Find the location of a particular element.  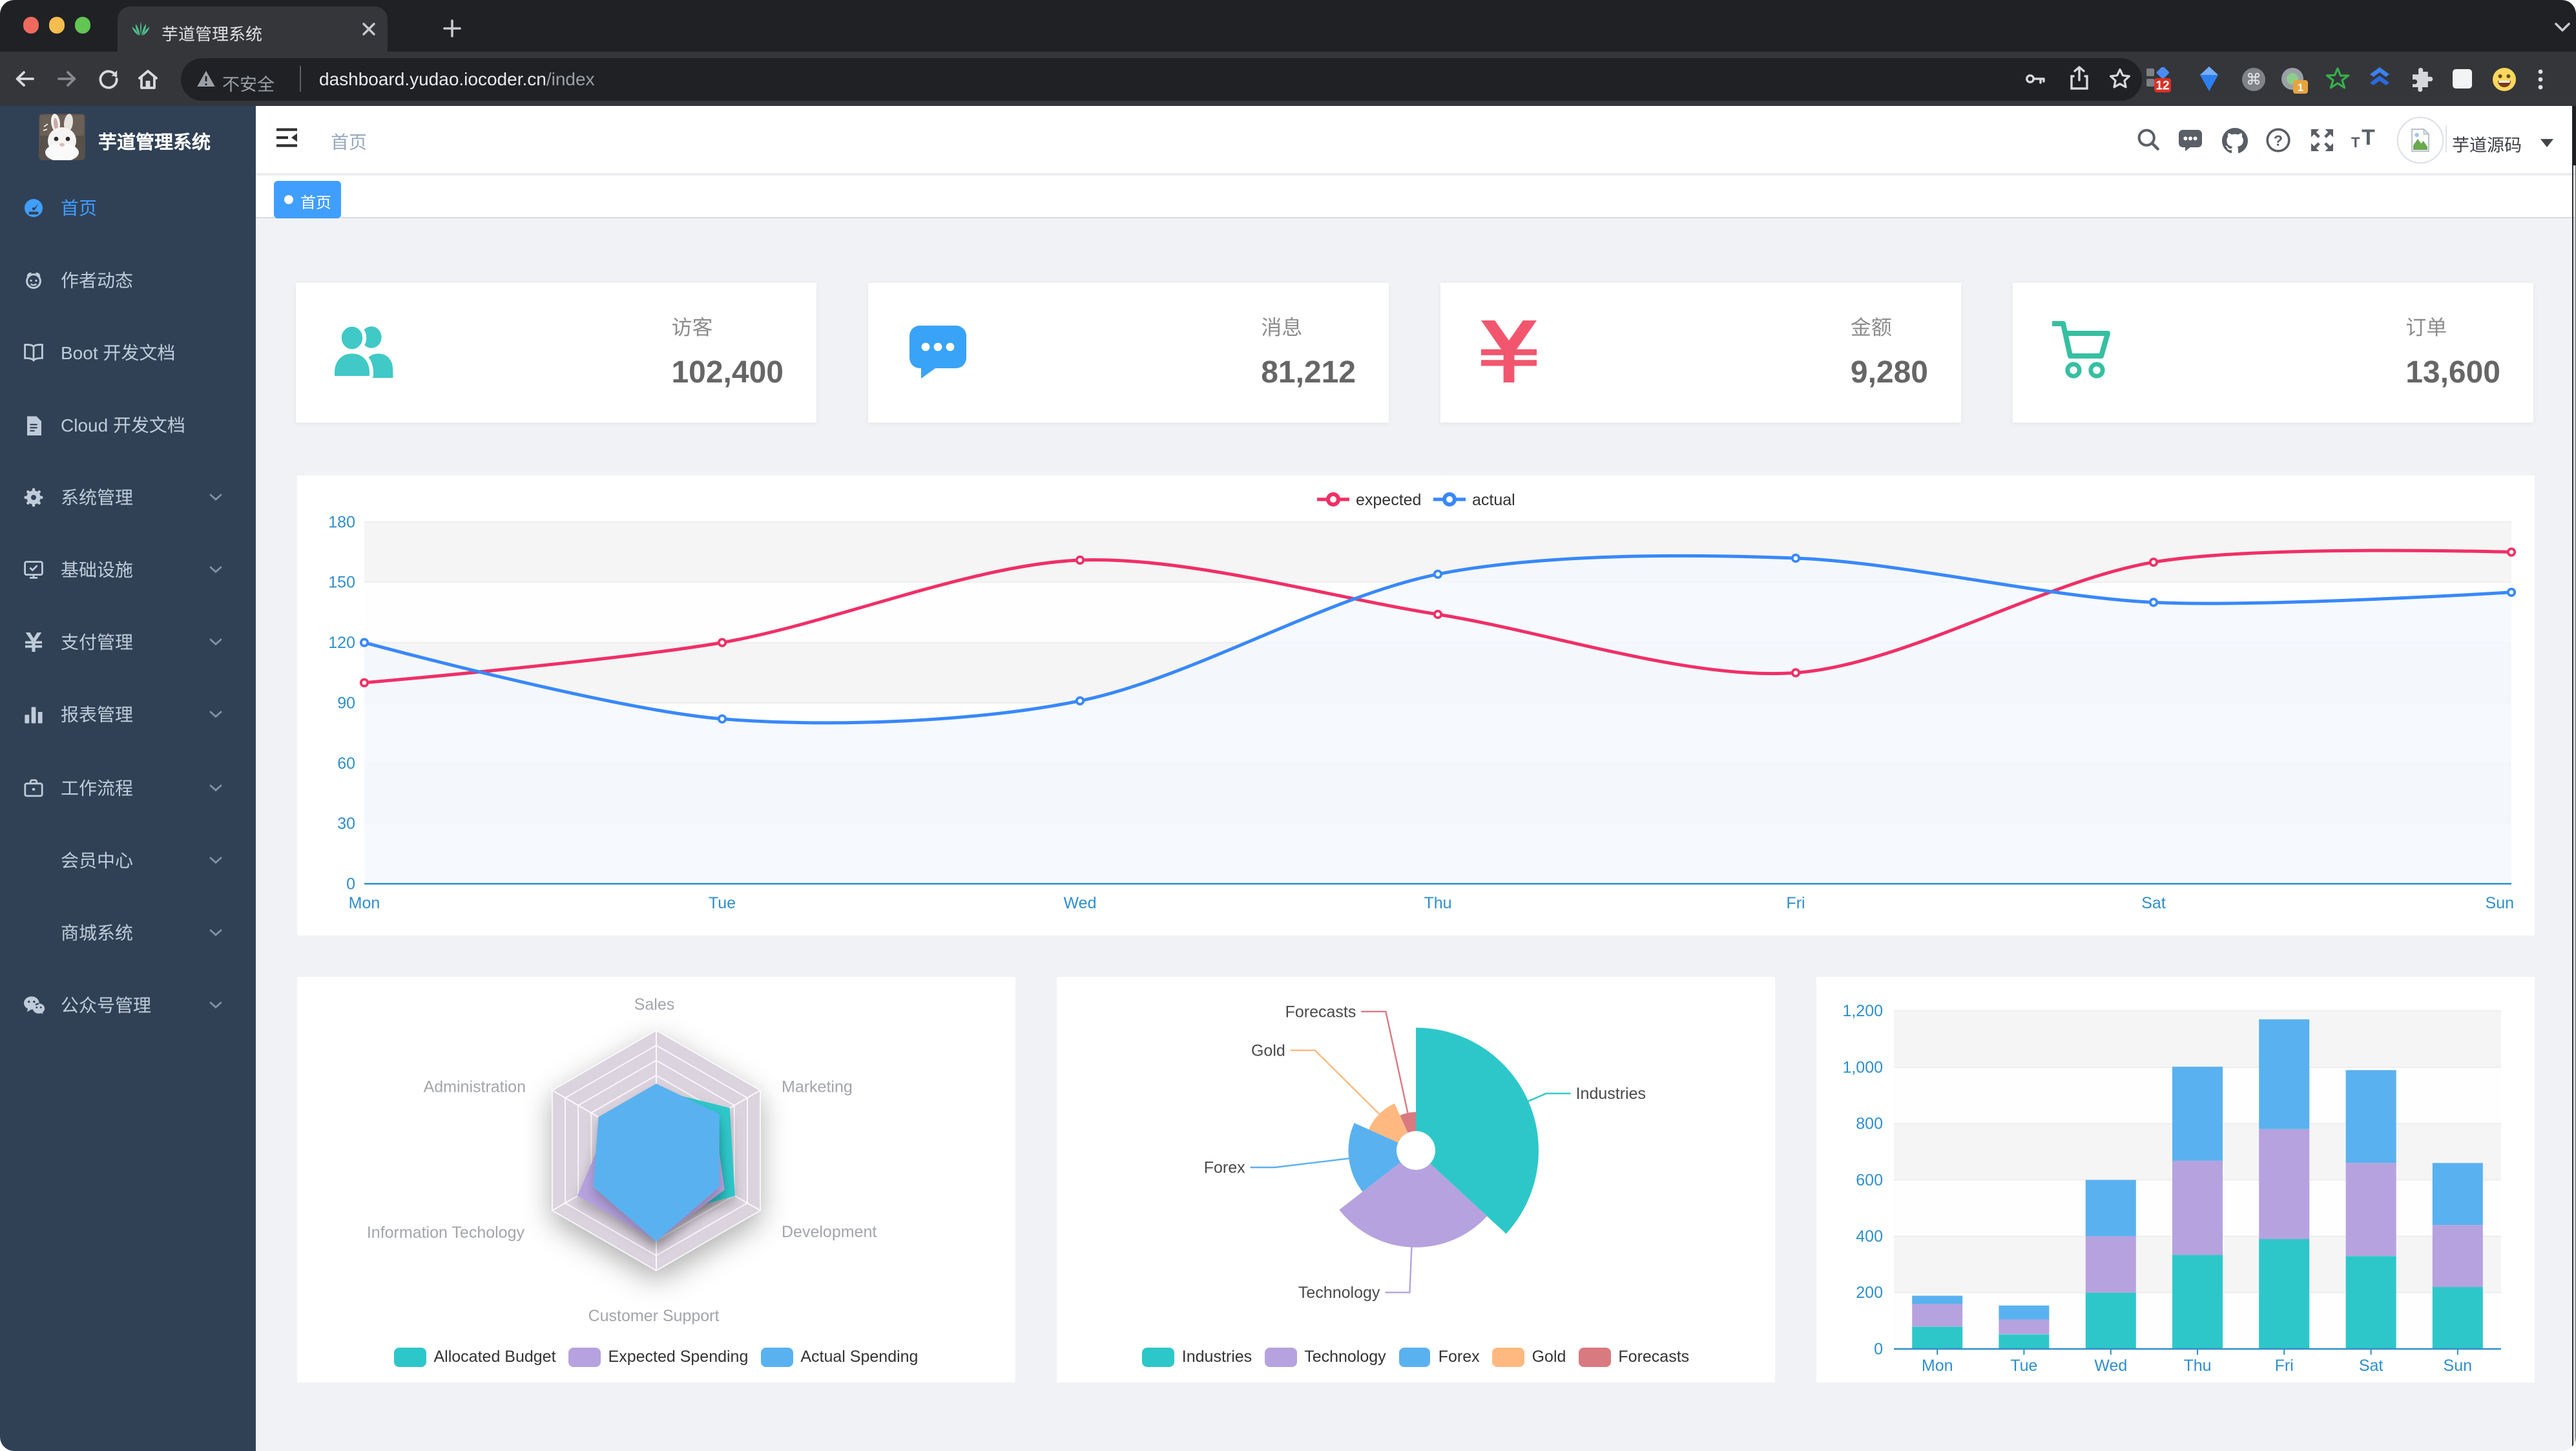

svg-text: Forex is located at coordinates (1224, 1168).